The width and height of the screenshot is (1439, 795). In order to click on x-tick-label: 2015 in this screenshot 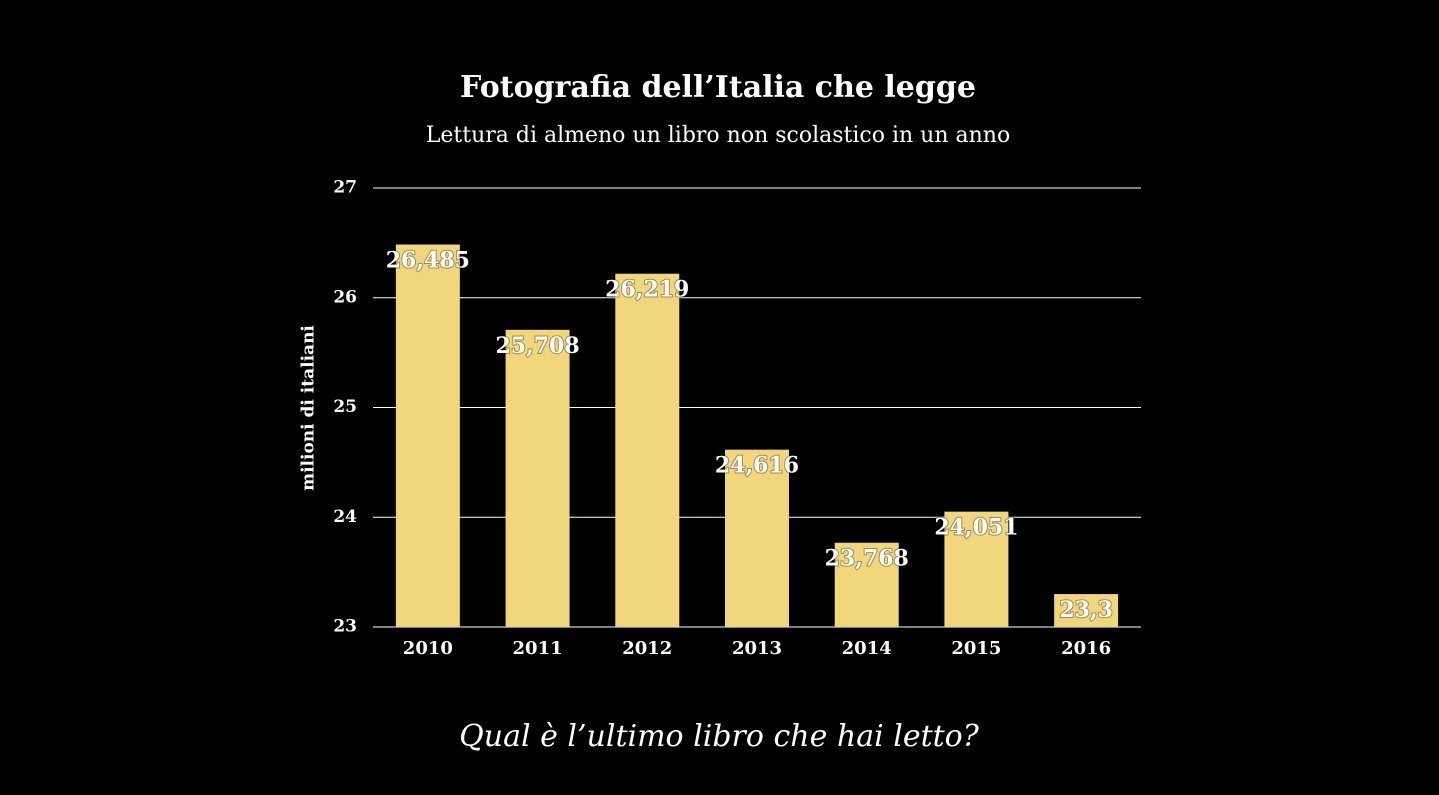, I will do `click(976, 648)`.